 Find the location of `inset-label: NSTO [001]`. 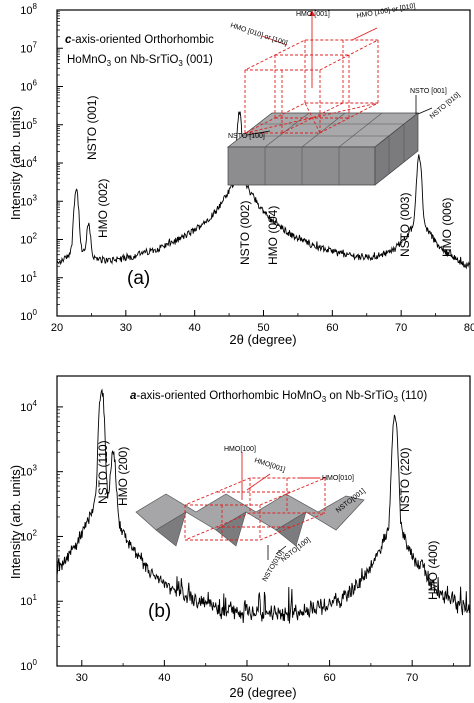

inset-label: NSTO [001] is located at coordinates (428, 91).